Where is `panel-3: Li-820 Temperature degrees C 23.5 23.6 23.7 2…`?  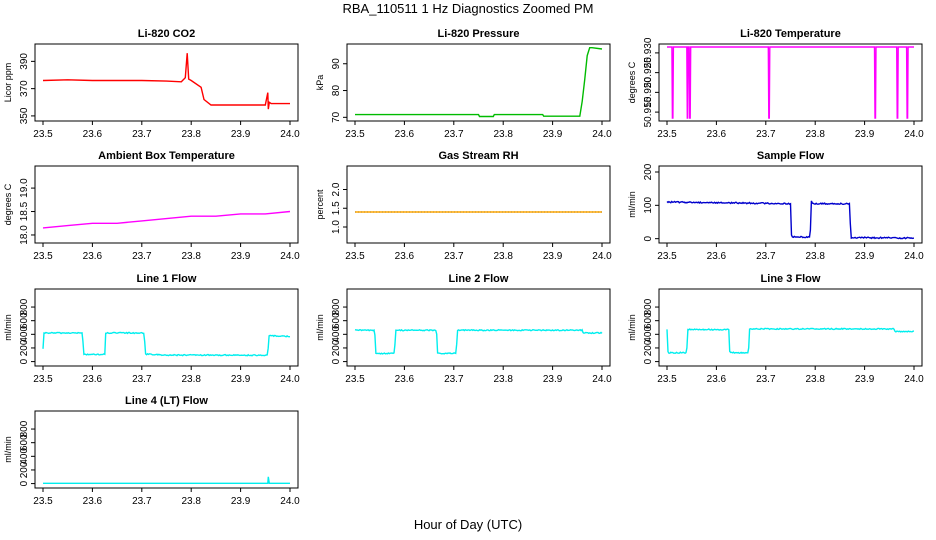 panel-3: Li-820 Temperature degrees C 23.5 23.6 23.7 2… is located at coordinates (775, 84).